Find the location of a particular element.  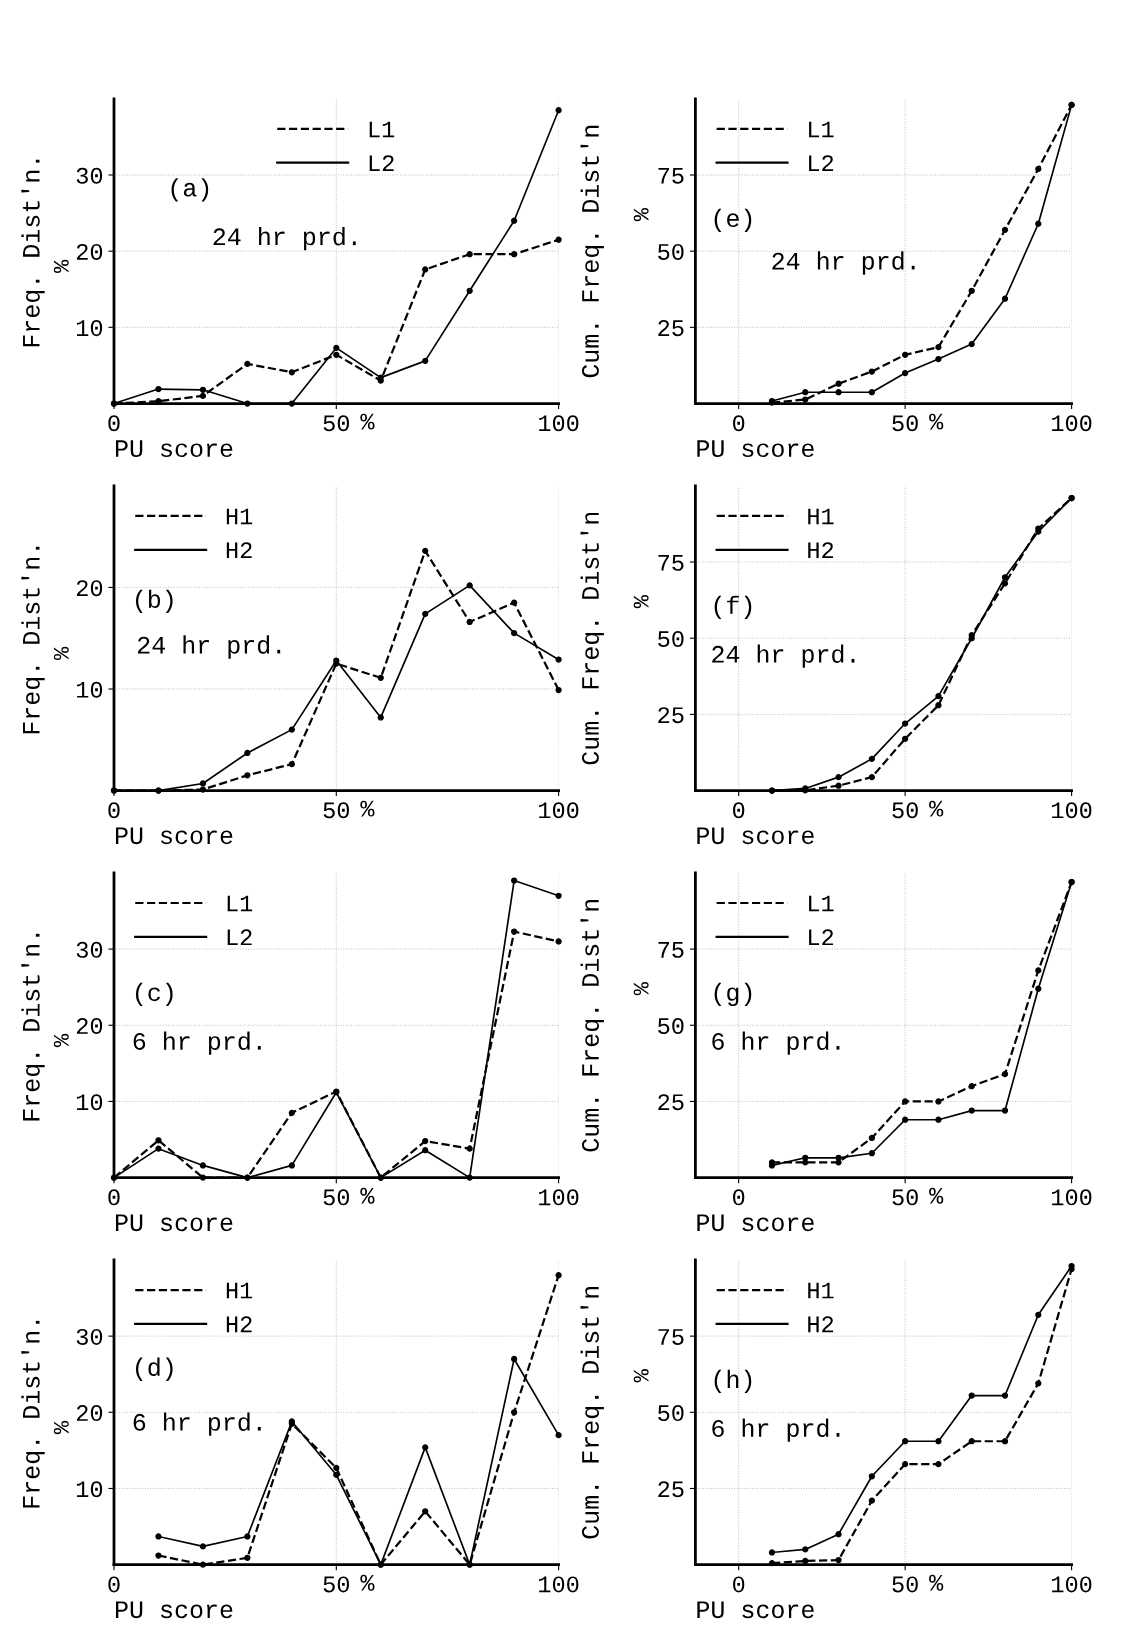

text: (a) is located at coordinates (190, 190).